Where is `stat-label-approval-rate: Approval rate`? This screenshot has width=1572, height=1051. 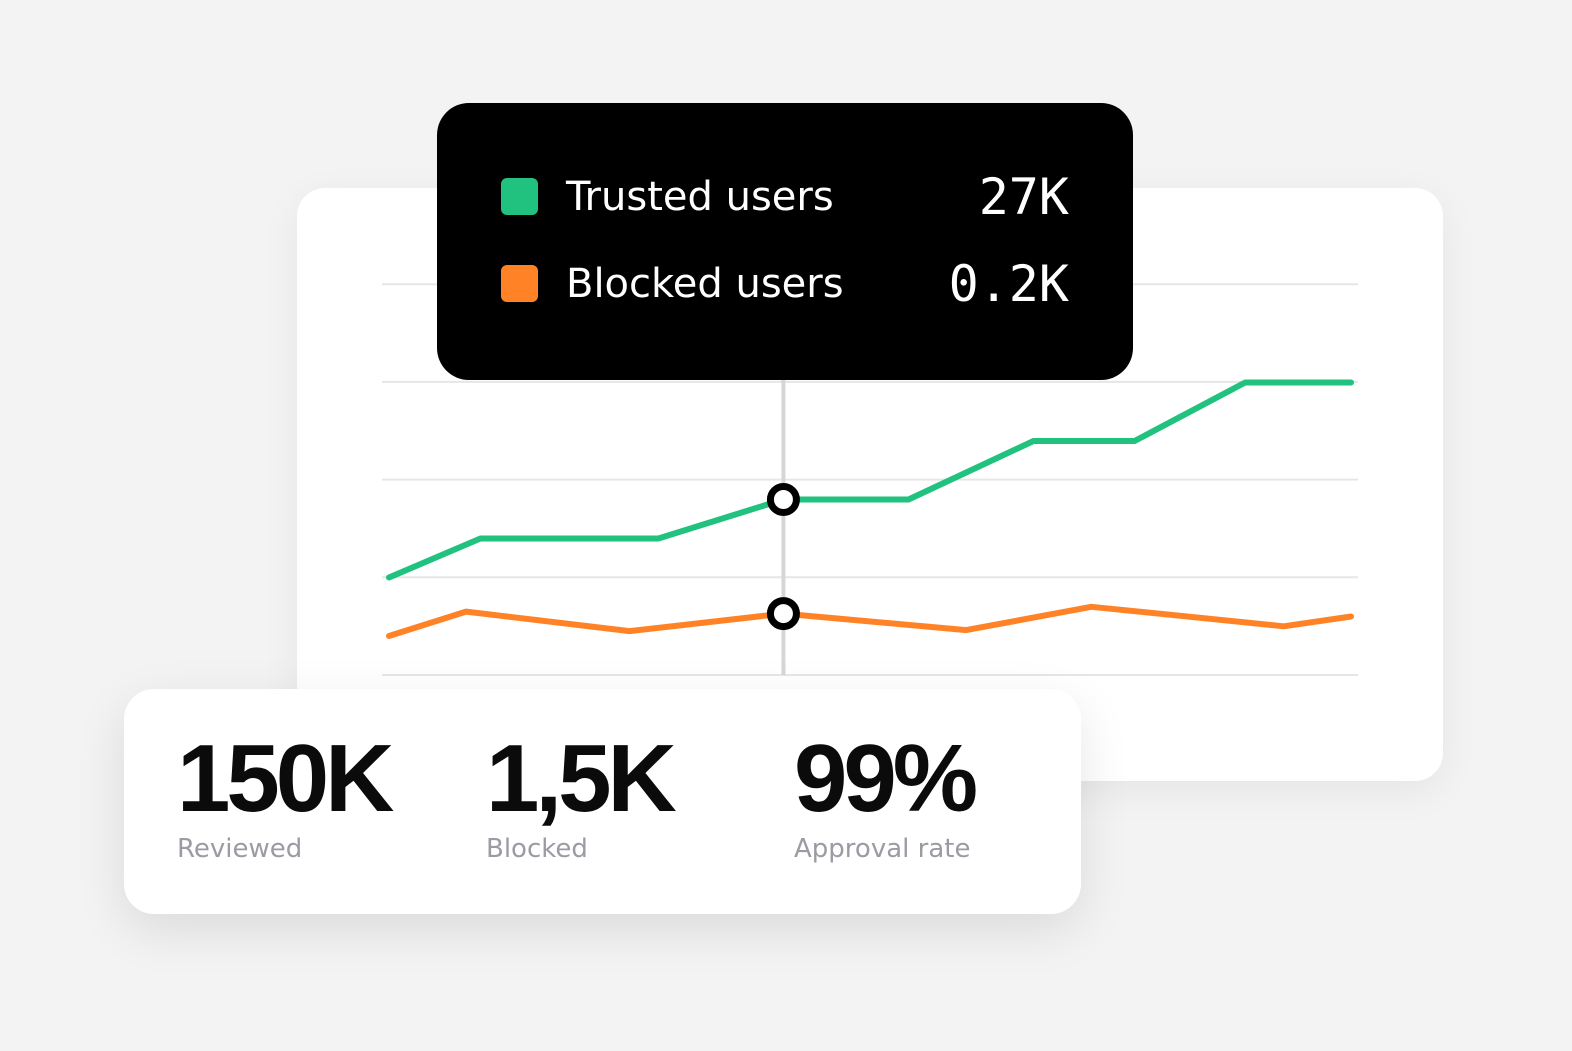
stat-label-approval-rate: Approval rate is located at coordinates (882, 849).